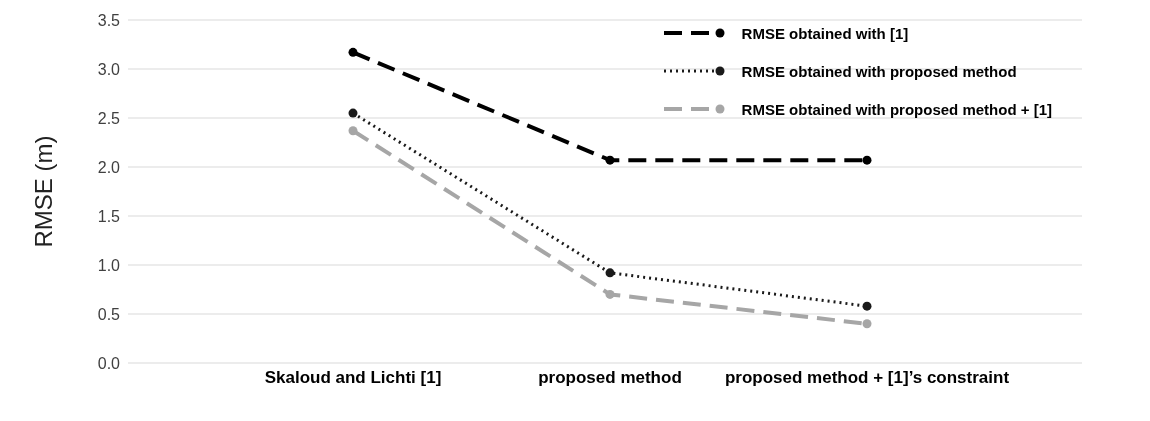 Image resolution: width=1150 pixels, height=421 pixels. What do you see at coordinates (353, 378) in the screenshot?
I see `x-tick-label: Skaloud and Lichti [1]` at bounding box center [353, 378].